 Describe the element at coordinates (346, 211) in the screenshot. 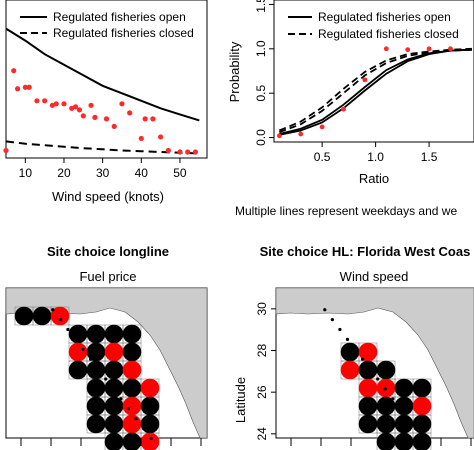

I see `figure-caption: Multiple lines represent weekdays and we` at that location.